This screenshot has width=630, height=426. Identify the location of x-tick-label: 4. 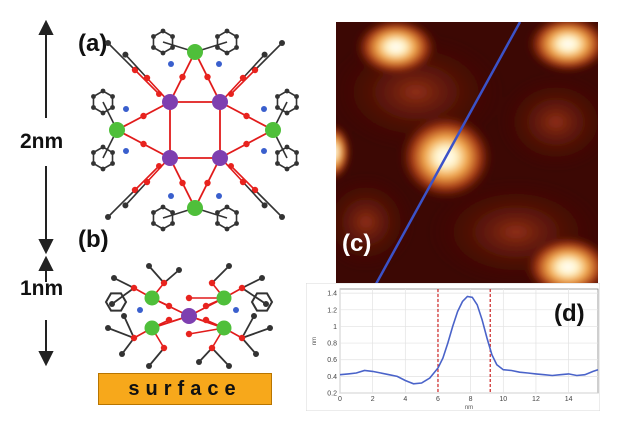
(405, 399).